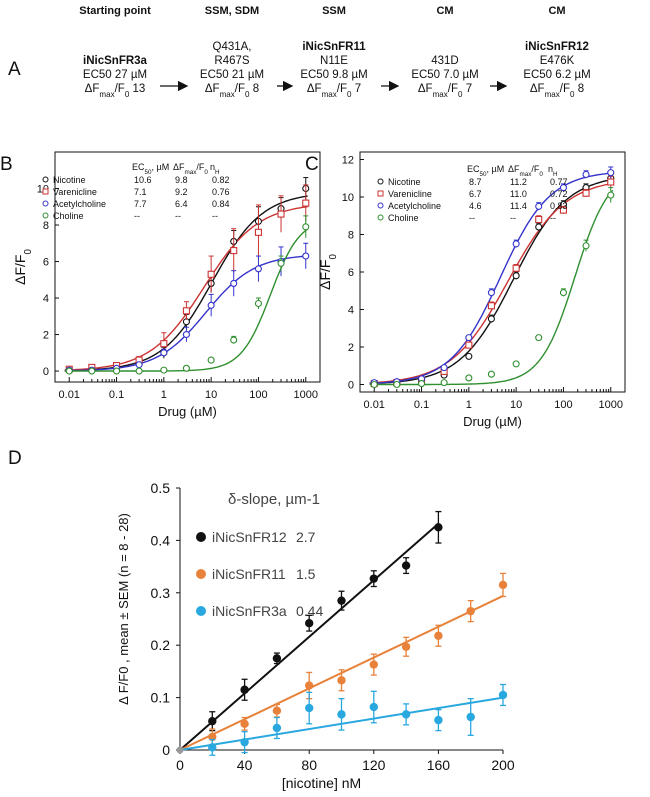  Describe the element at coordinates (518, 182) in the screenshot. I see `legend-value: 11.2` at that location.